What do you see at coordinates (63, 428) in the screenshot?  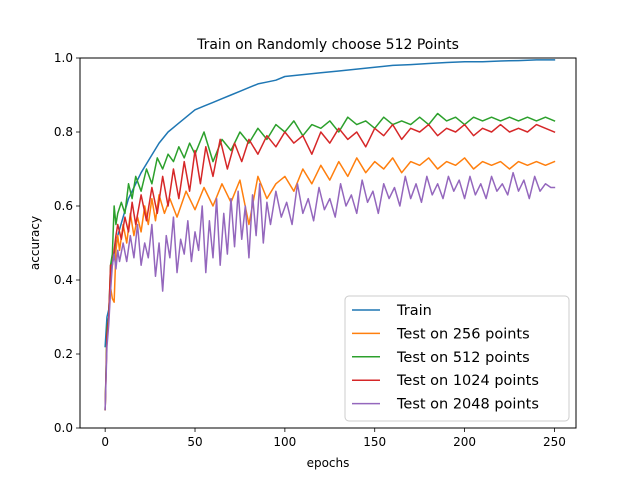 I see `y-tick-label: 0.0` at bounding box center [63, 428].